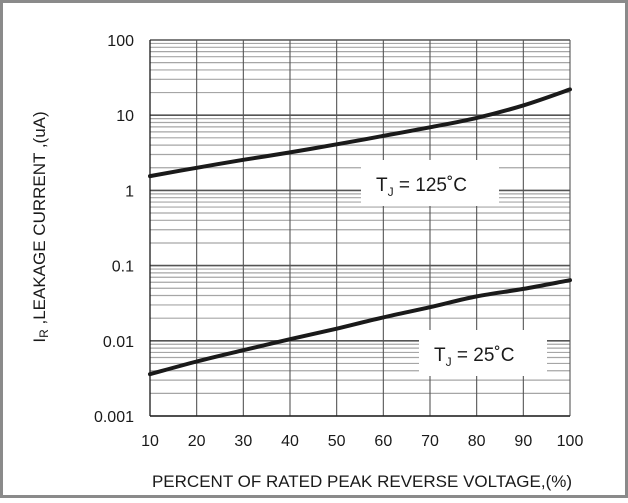 Image resolution: width=628 pixels, height=503 pixels. Describe the element at coordinates (129, 191) in the screenshot. I see `y-tick-label: 1` at that location.